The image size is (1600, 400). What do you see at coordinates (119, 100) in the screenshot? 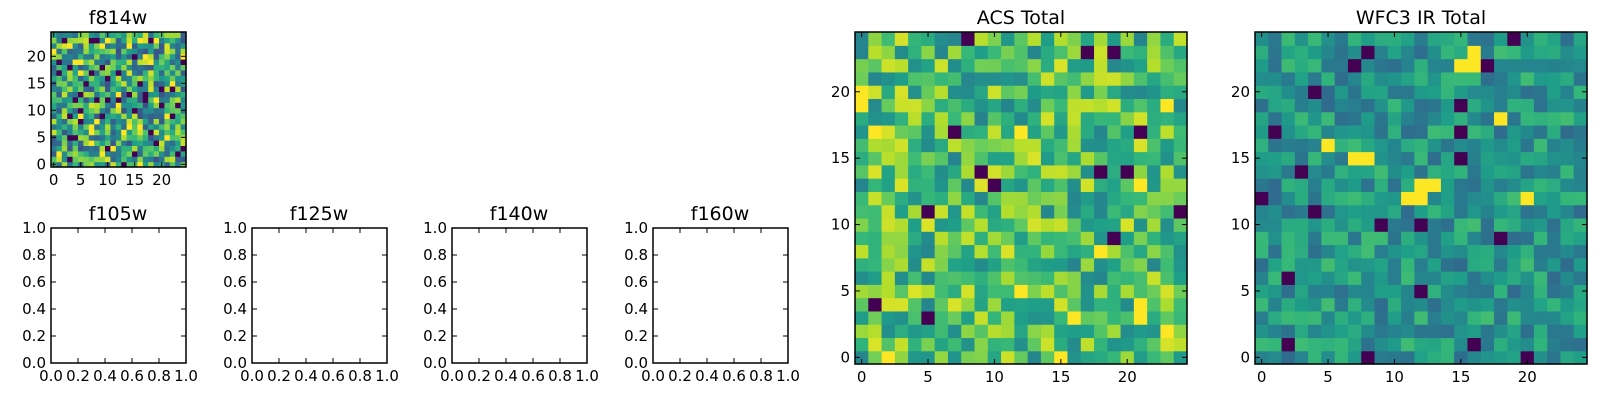
I see `heatmap-cells` at bounding box center [119, 100].